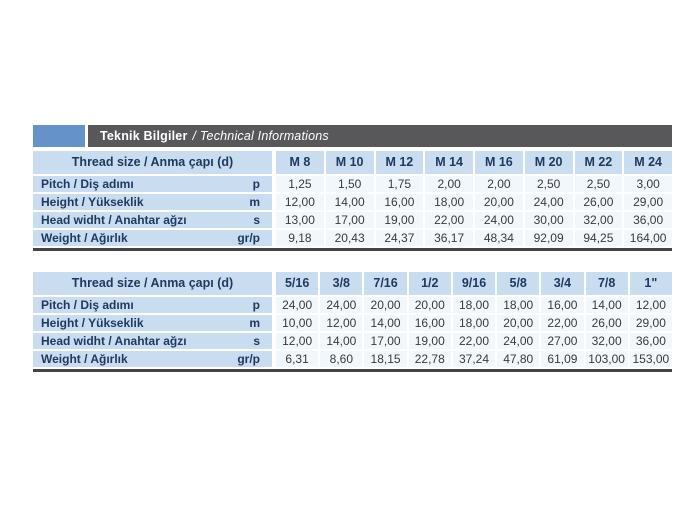  Describe the element at coordinates (449, 162) in the screenshot. I see `column-header-cell: M 14` at that location.